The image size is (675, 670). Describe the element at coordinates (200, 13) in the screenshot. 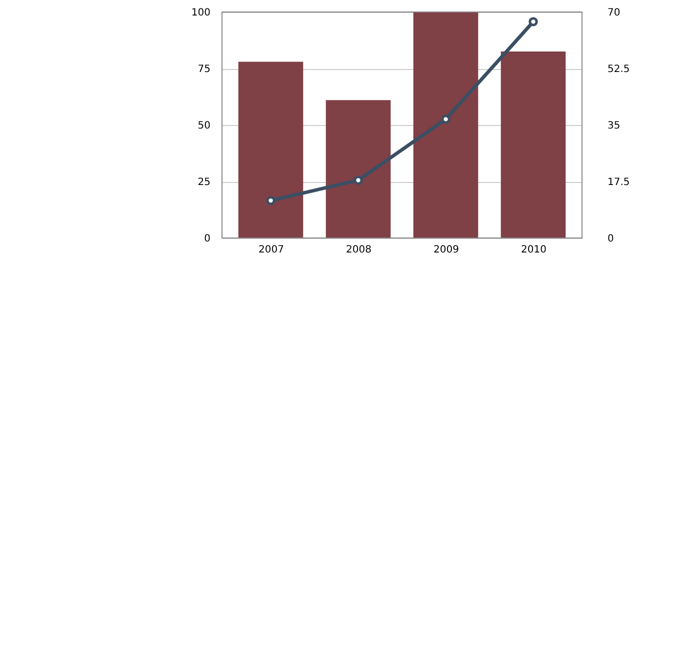

I see `y-tick-label: 100` at that location.